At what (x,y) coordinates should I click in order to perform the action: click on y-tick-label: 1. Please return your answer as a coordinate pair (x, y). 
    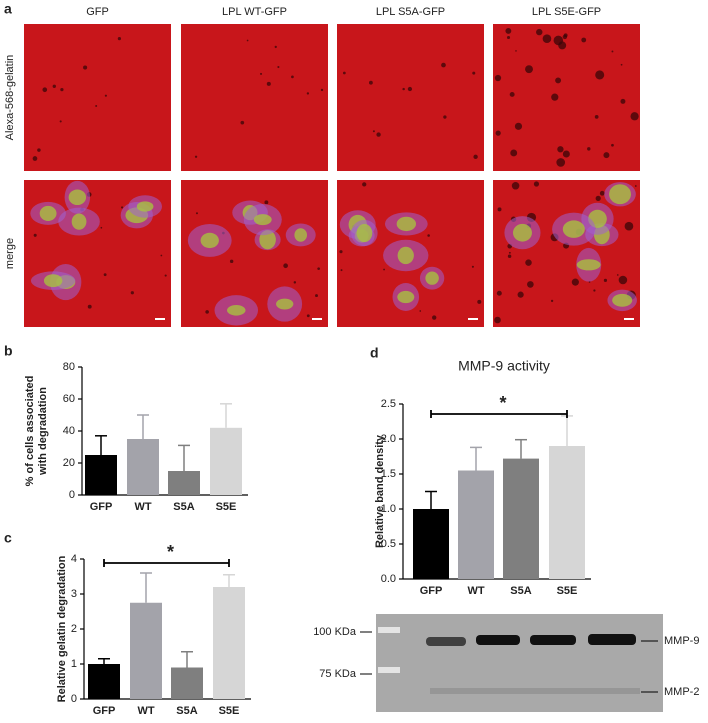
    Looking at the image, I should click on (74, 664).